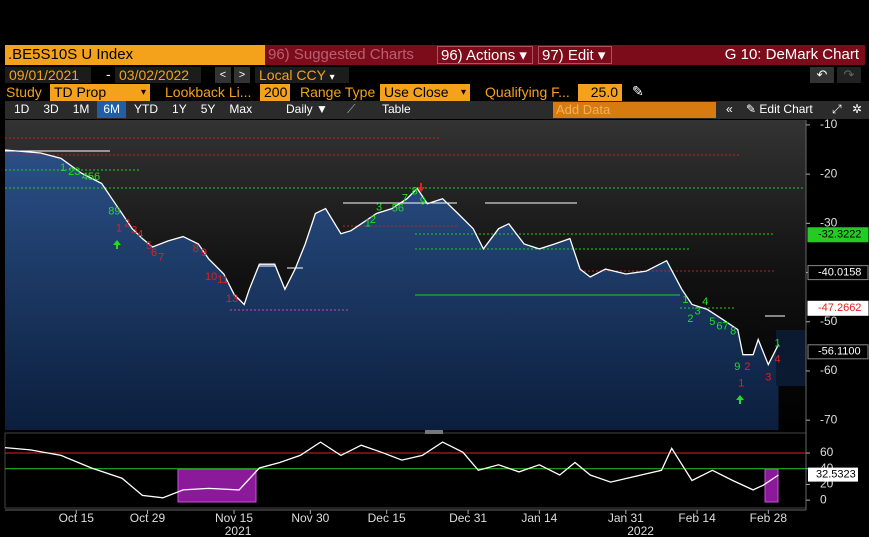  What do you see at coordinates (425, 92) in the screenshot?
I see `range-select: Use Close ▾` at bounding box center [425, 92].